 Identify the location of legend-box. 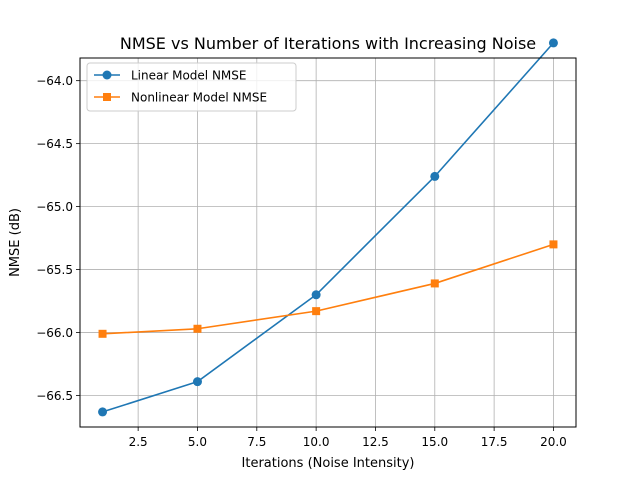
(191, 87).